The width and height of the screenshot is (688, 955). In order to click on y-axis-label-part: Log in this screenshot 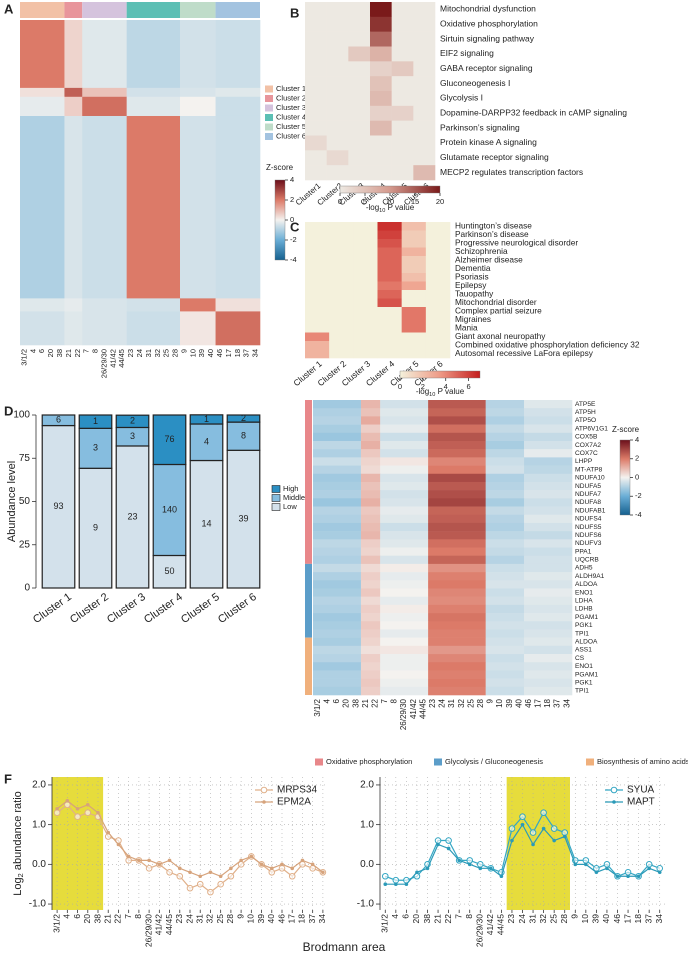, I will do `click(18, 886)`.